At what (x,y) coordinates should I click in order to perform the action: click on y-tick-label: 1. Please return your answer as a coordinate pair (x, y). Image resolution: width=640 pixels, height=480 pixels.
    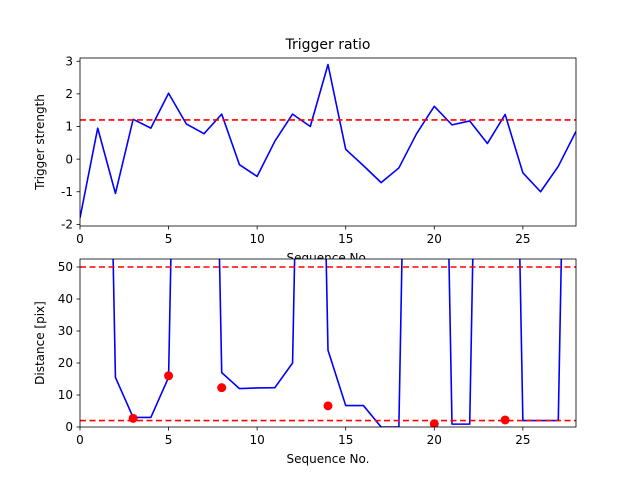
    Looking at the image, I should click on (69, 127).